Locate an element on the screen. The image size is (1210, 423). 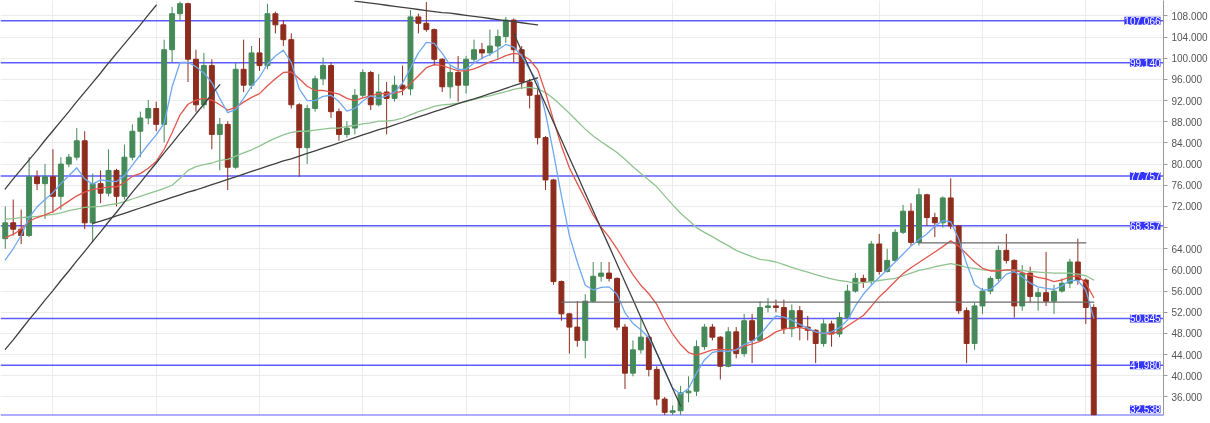
y-tick-label: 56.000 is located at coordinates (1187, 292).